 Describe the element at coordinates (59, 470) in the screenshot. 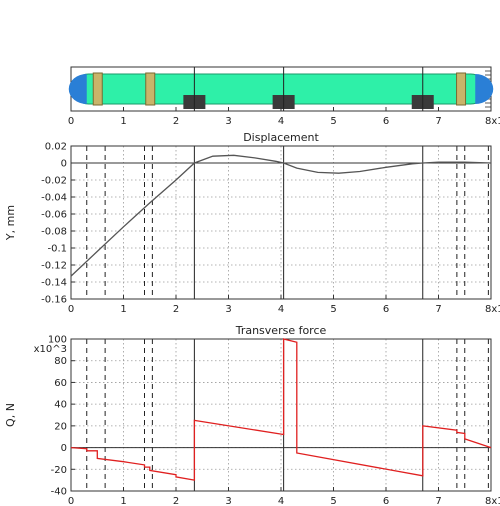

I see `y-tick-label: -20` at that location.